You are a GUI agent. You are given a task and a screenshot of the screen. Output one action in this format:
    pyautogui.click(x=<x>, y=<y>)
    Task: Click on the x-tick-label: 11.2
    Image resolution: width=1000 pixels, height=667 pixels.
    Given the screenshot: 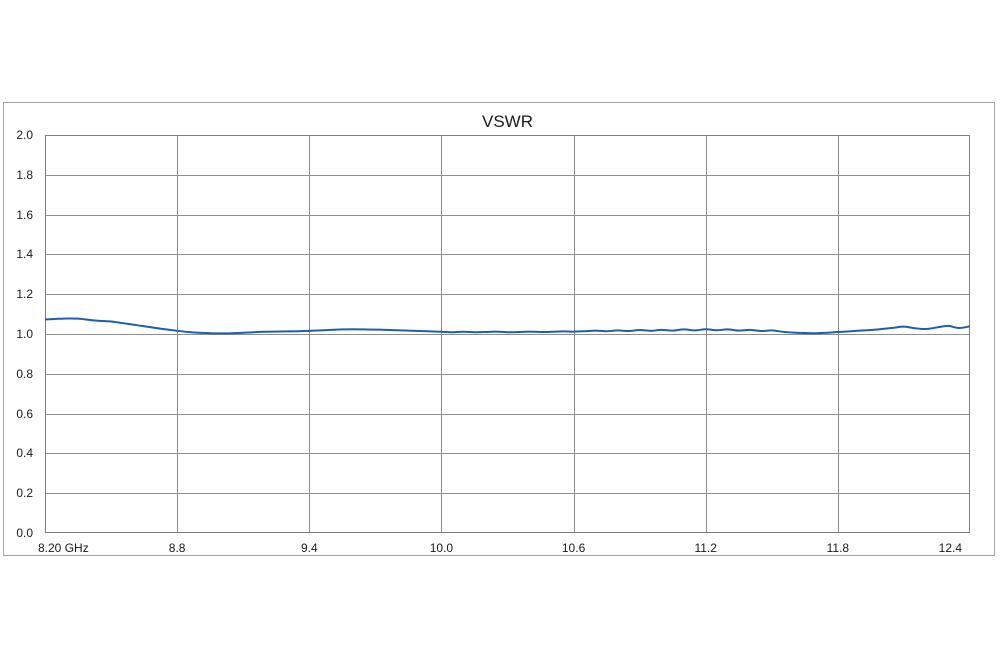 What is the action you would take?
    pyautogui.click(x=705, y=548)
    